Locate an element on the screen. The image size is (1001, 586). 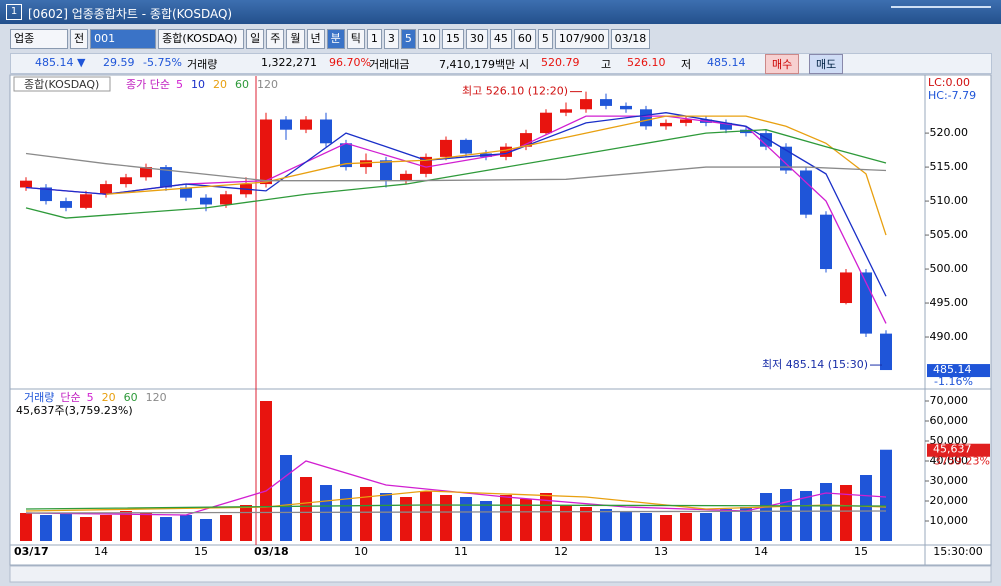
minute-button: 3 is located at coordinates (391, 39).